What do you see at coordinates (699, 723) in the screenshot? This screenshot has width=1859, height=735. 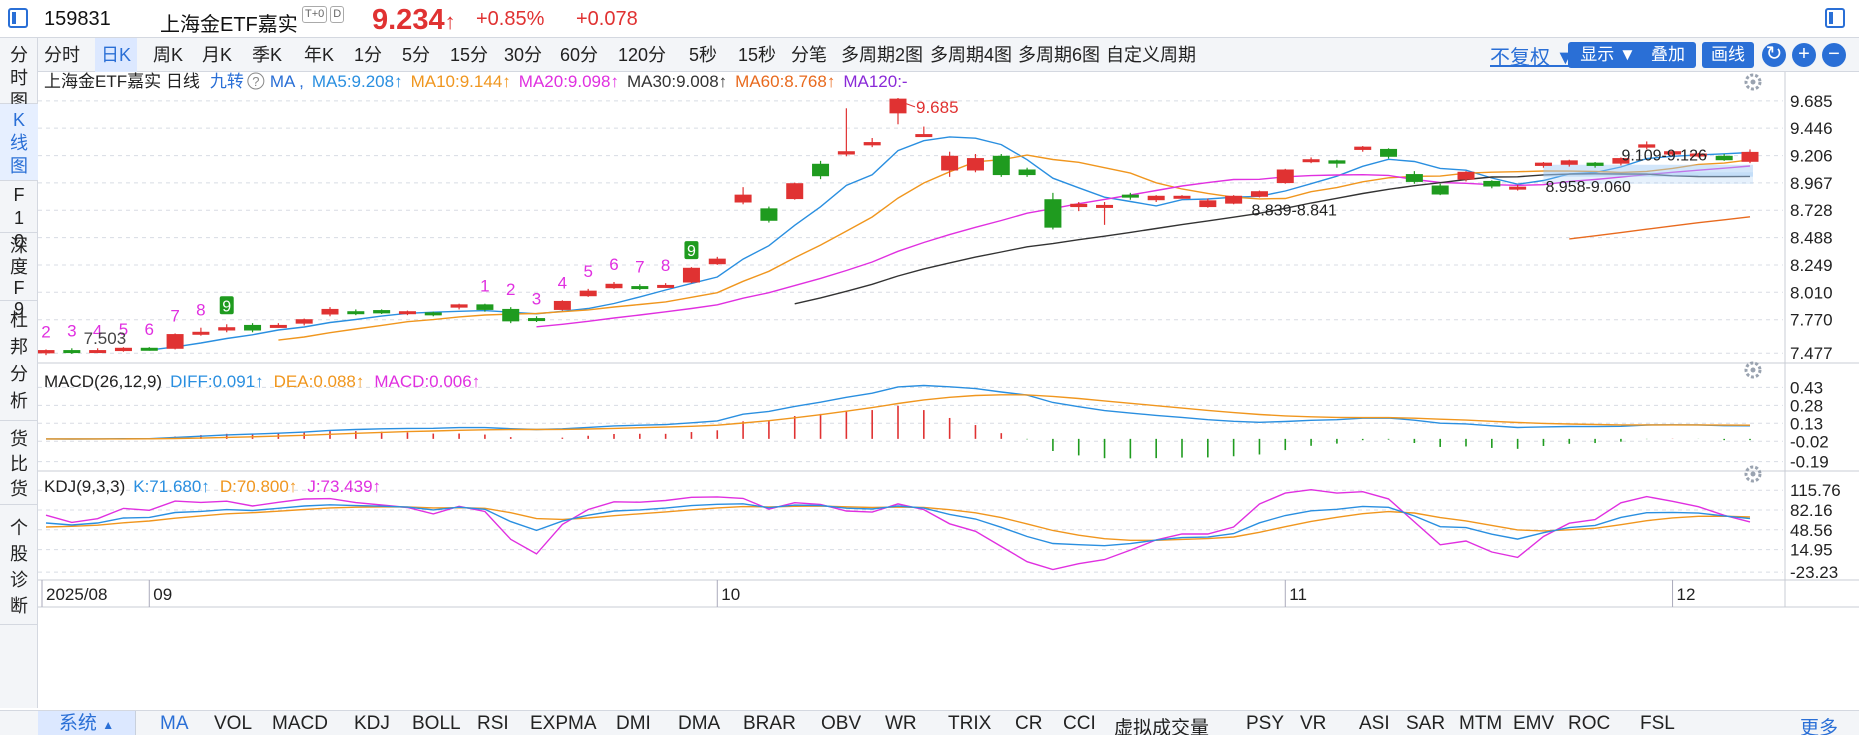 I see `indicator-tab-8: DMA` at bounding box center [699, 723].